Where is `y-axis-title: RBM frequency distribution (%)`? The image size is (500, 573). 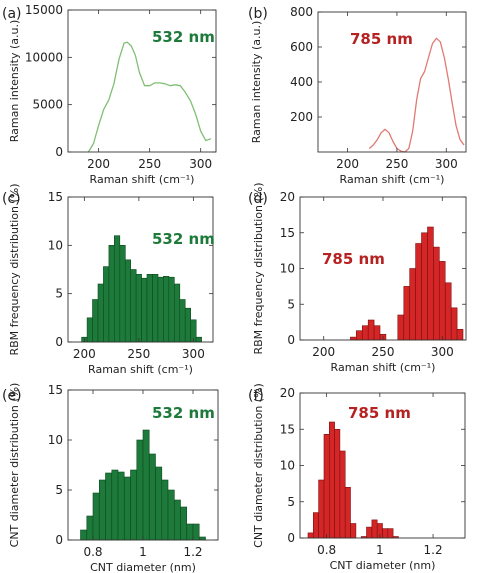
y-axis-title: RBM frequency distribution (%) is located at coordinates (258, 268).